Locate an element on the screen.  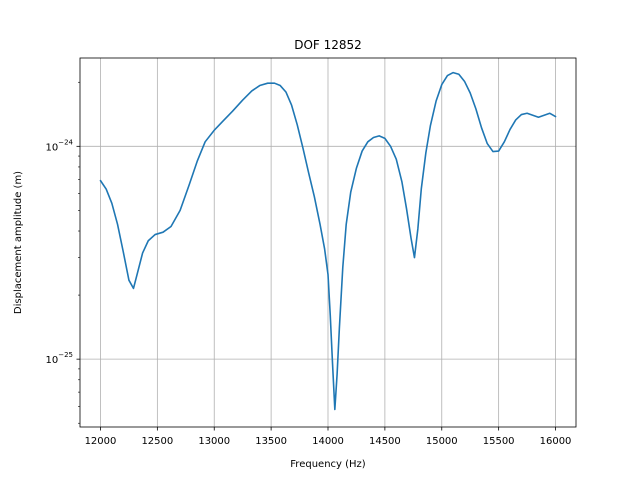
x-tick-label: 12000 is located at coordinates (101, 441).